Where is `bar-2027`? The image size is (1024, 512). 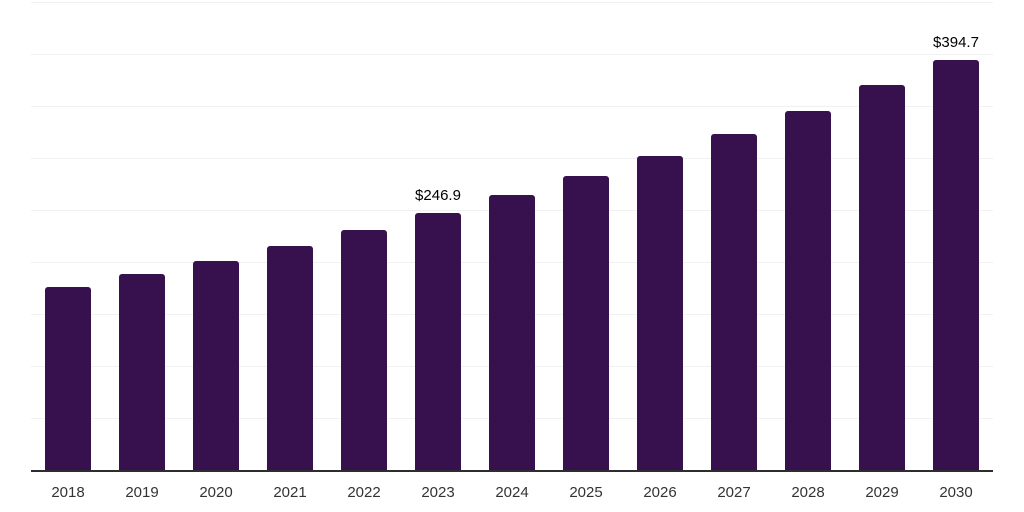
bar-2027 is located at coordinates (734, 301).